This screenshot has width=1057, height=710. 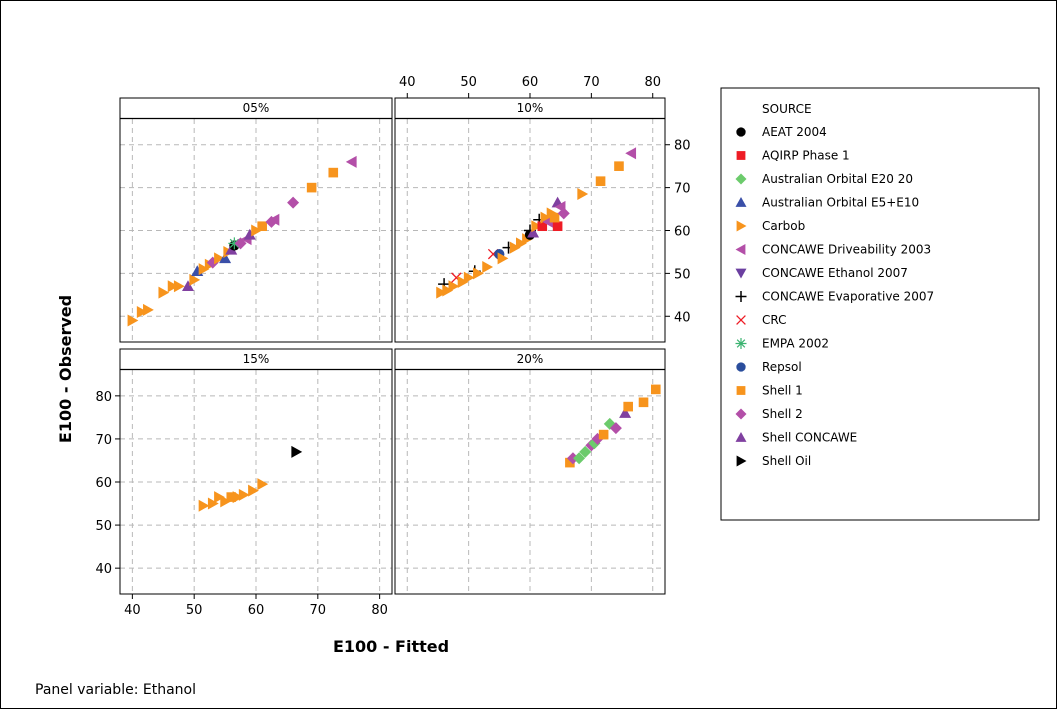 I want to click on legend-marker-aeat-2004, so click(x=741, y=132).